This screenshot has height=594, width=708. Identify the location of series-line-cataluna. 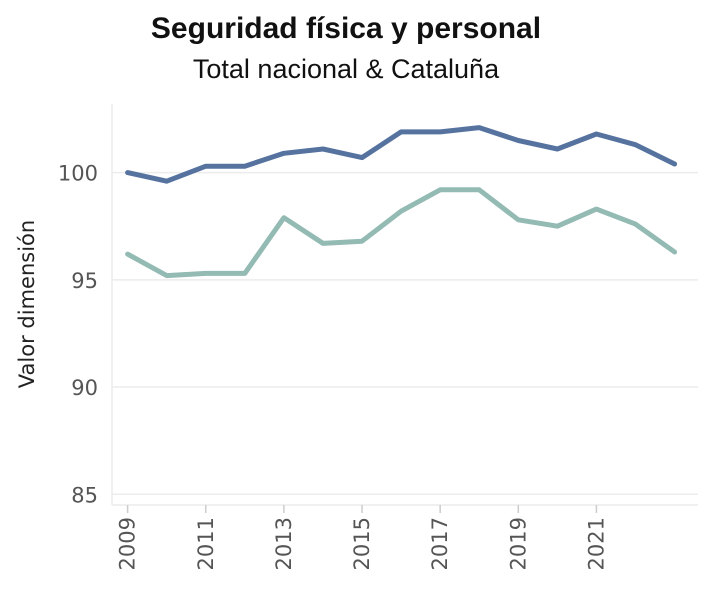
(401, 233).